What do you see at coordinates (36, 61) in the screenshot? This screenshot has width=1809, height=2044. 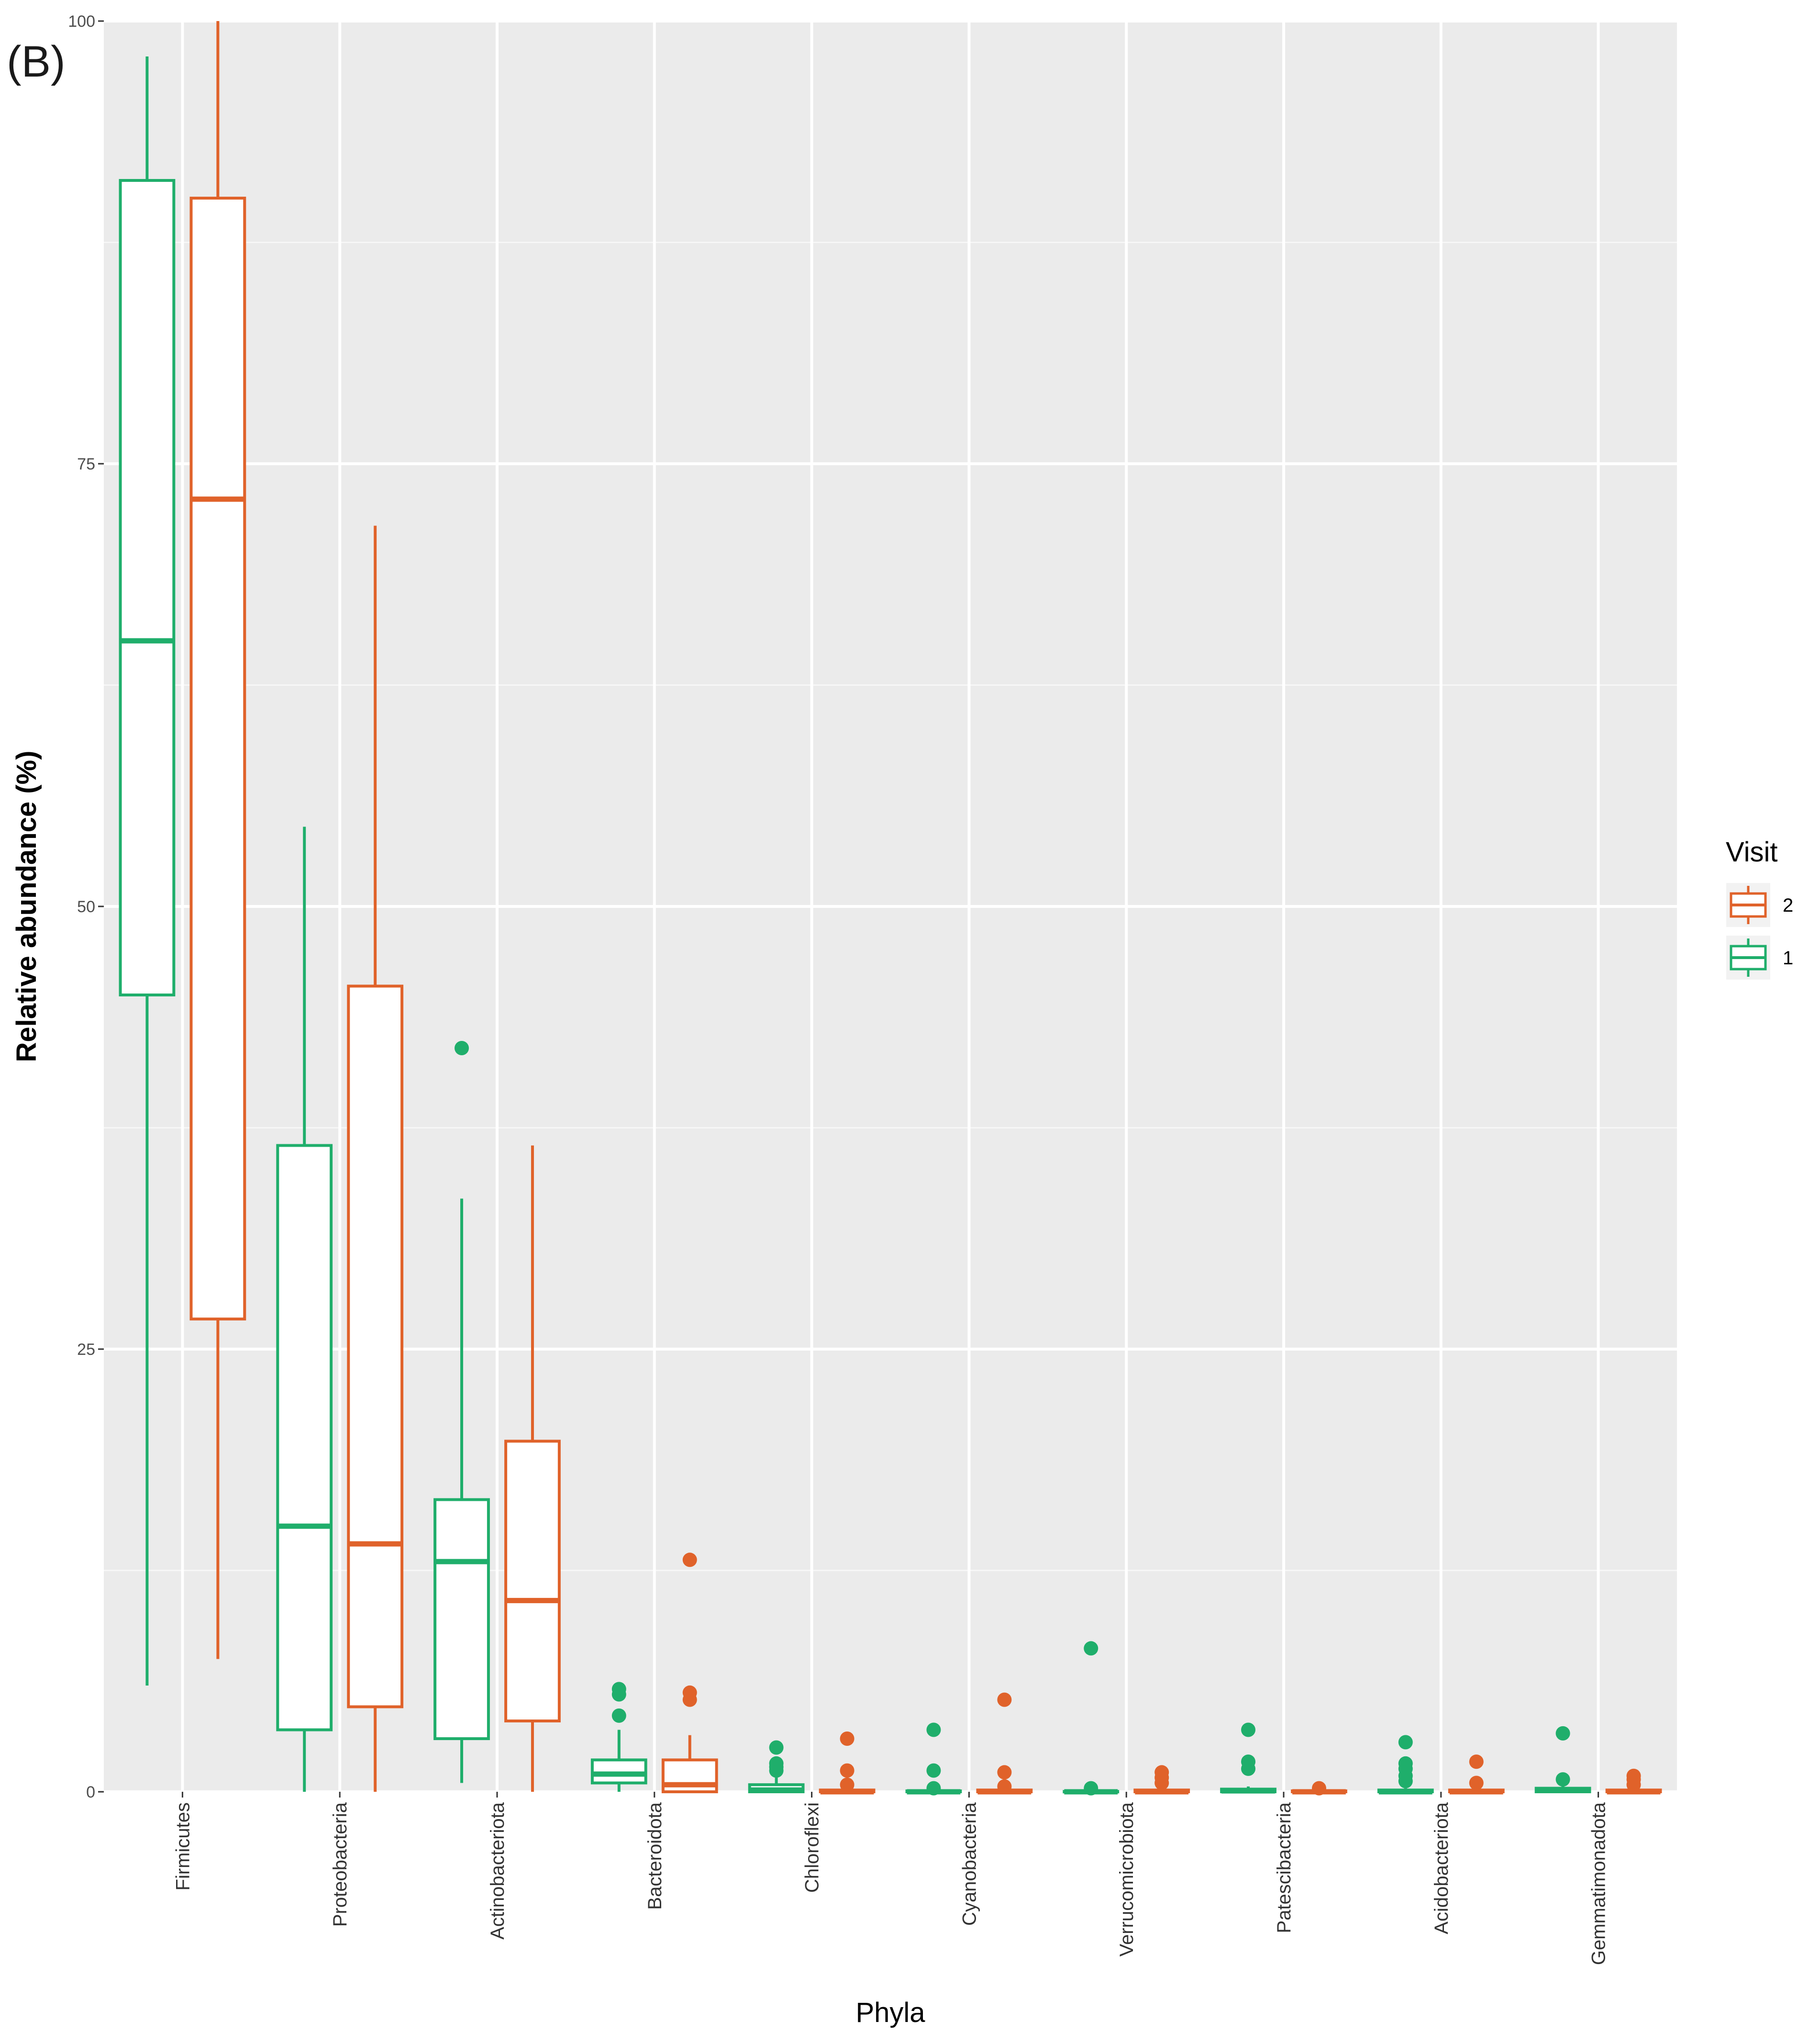 I see `panel-label: (B)` at bounding box center [36, 61].